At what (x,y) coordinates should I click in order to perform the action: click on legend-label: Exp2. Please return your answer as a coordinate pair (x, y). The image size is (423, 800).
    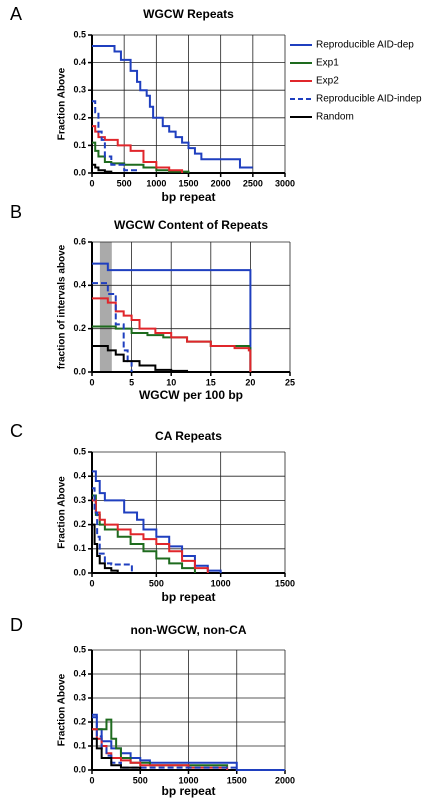
    Looking at the image, I should click on (327, 81).